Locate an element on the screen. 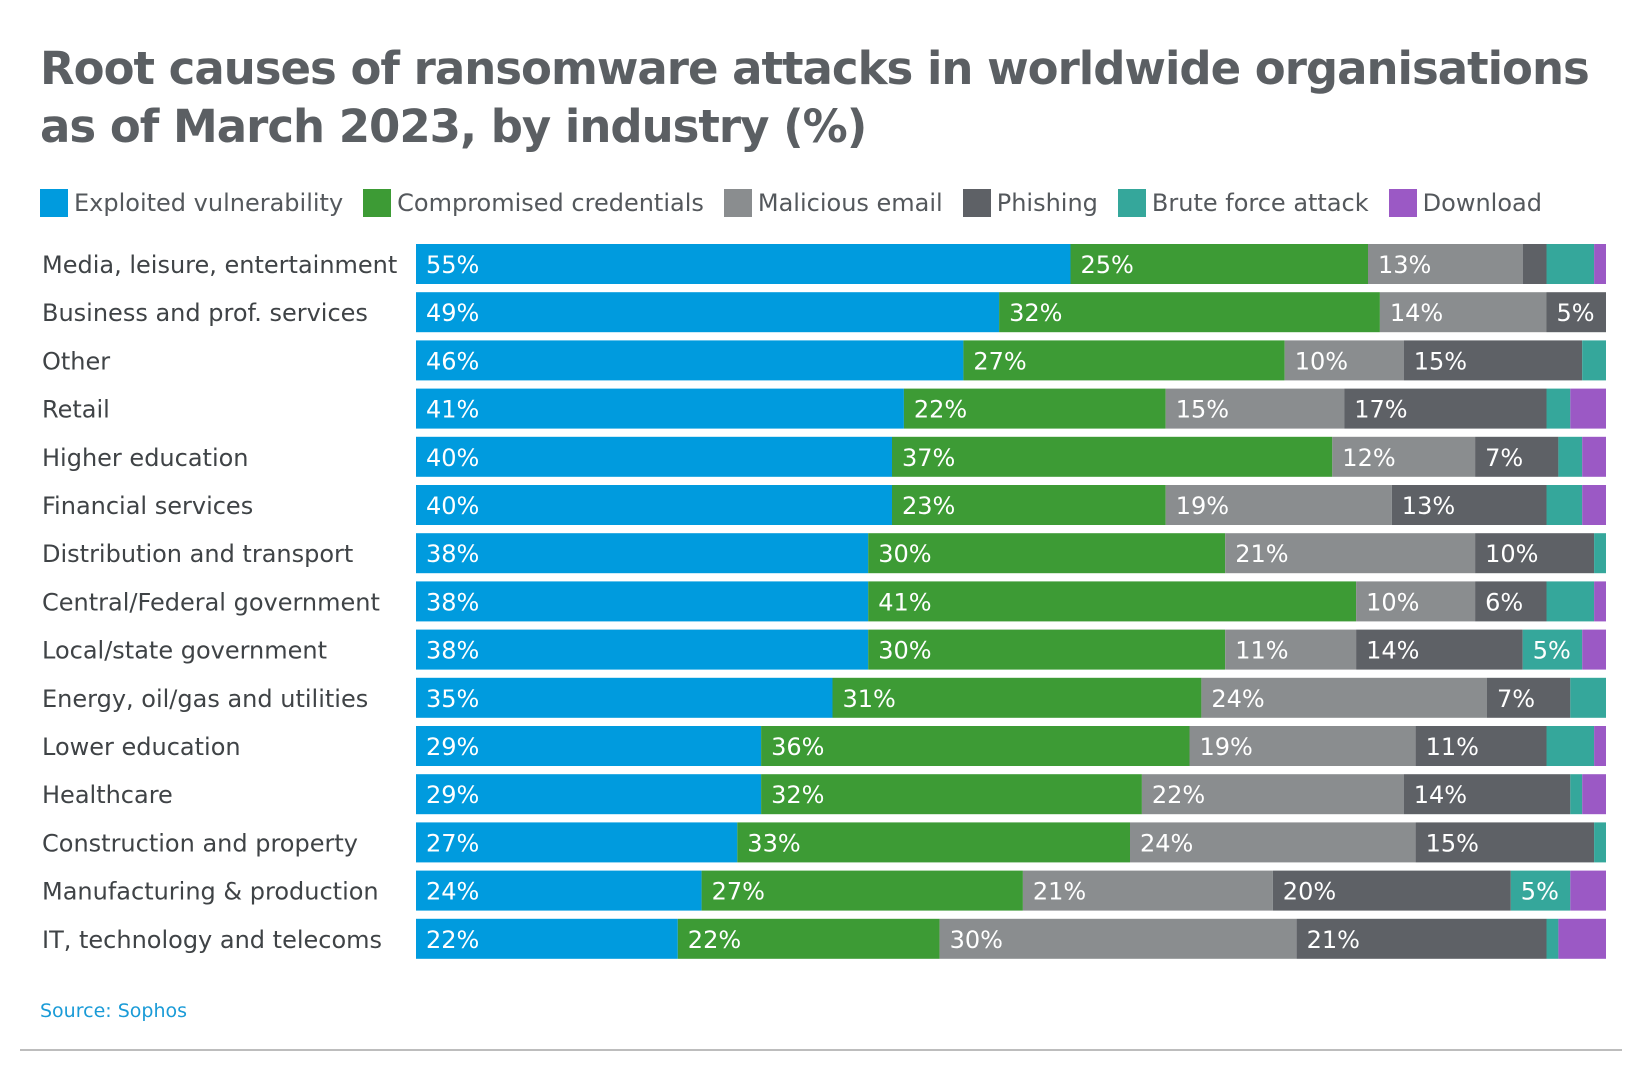 Image resolution: width=1640 pixels, height=1066 pixels. legend-label: Compromised credentials is located at coordinates (550, 203).